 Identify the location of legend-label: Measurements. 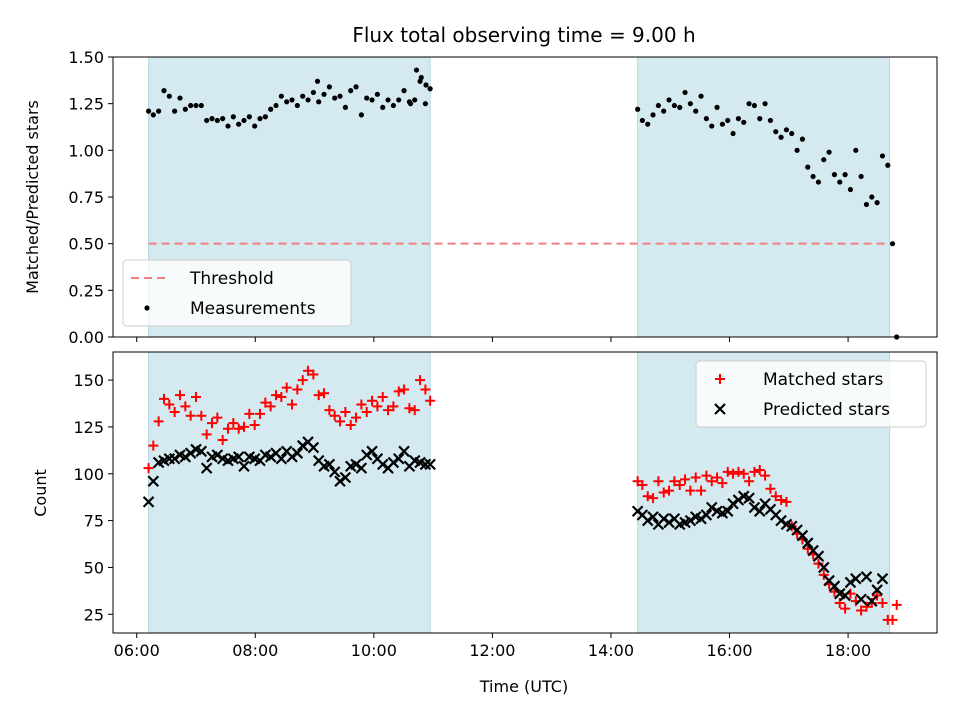
(253, 309).